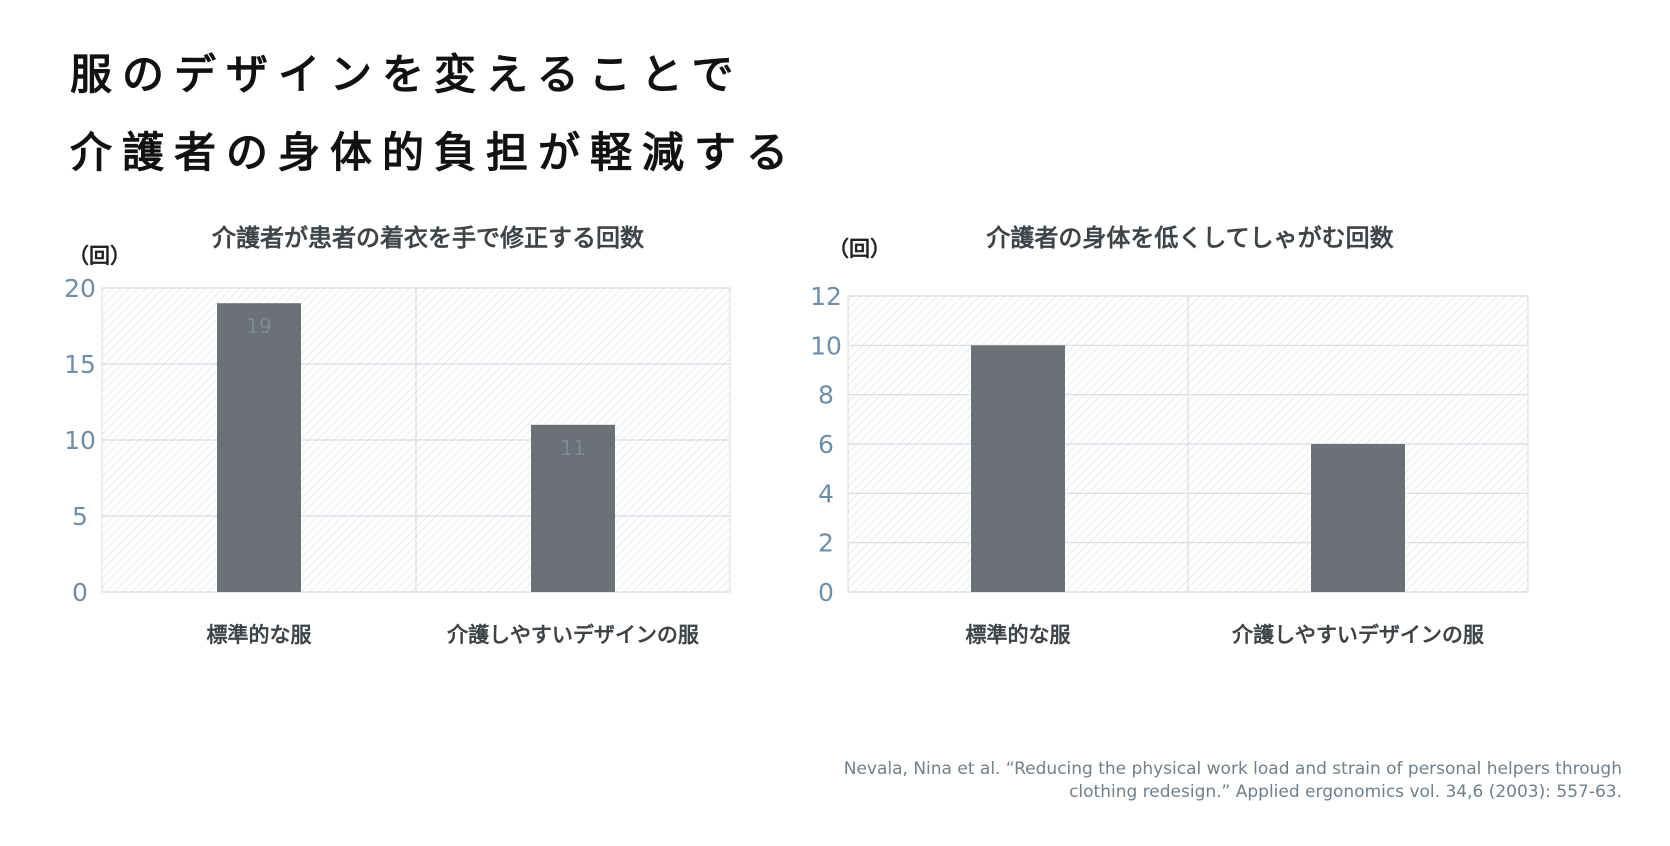 The width and height of the screenshot is (1670, 846). Describe the element at coordinates (80, 516) in the screenshot. I see `y-tick-label: 5` at that location.